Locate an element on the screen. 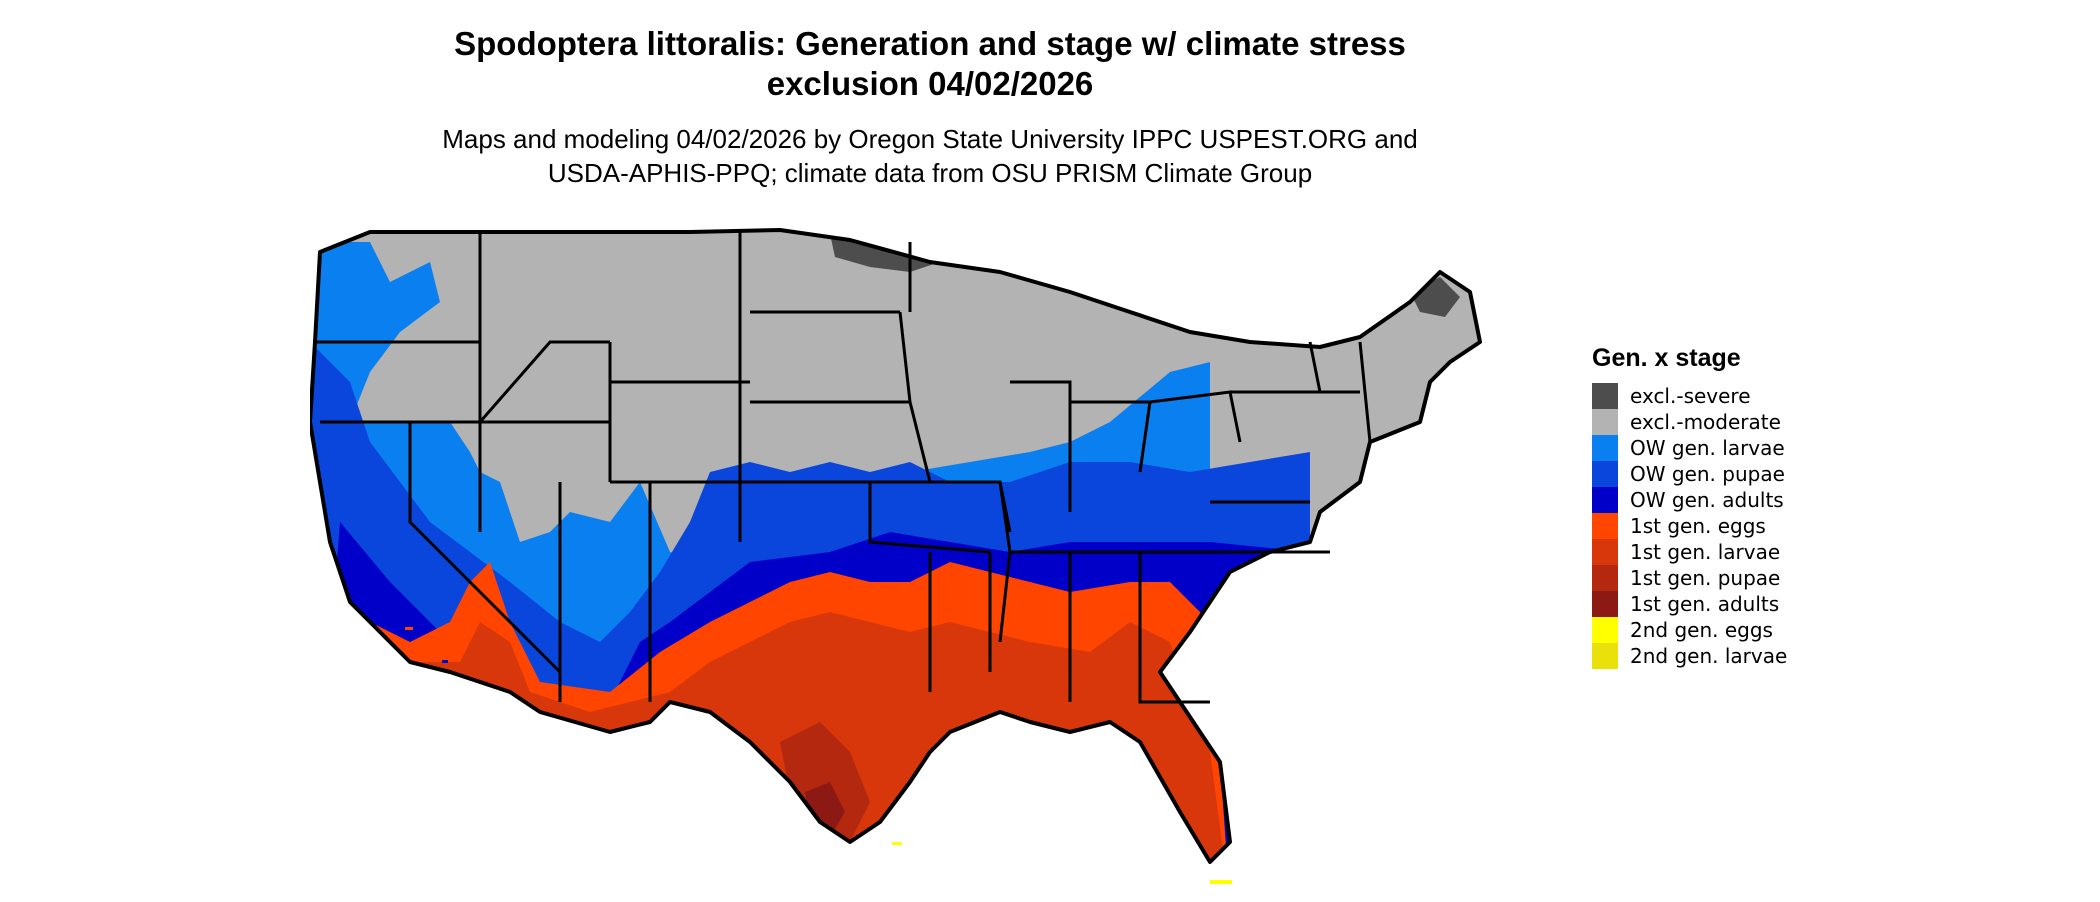 The height and width of the screenshot is (902, 2100). keys-2nd-gen-eggs is located at coordinates (1221, 882).